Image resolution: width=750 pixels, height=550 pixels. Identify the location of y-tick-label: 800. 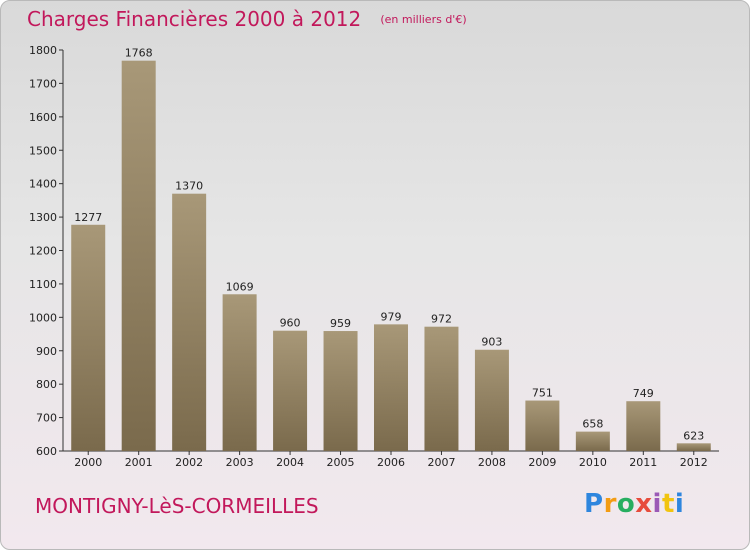
(46, 384).